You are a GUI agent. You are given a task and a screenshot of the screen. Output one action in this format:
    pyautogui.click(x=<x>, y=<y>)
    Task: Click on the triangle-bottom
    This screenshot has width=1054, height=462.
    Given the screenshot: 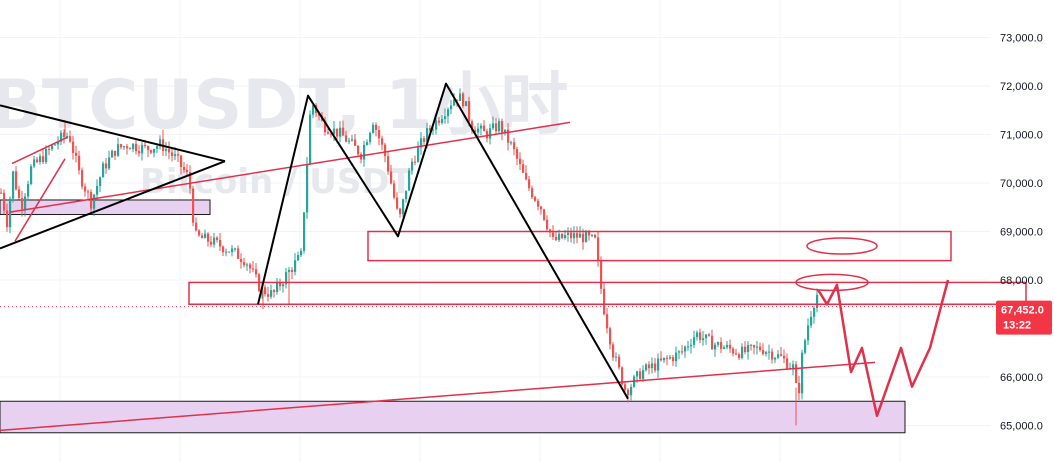 What is the action you would take?
    pyautogui.click(x=113, y=205)
    